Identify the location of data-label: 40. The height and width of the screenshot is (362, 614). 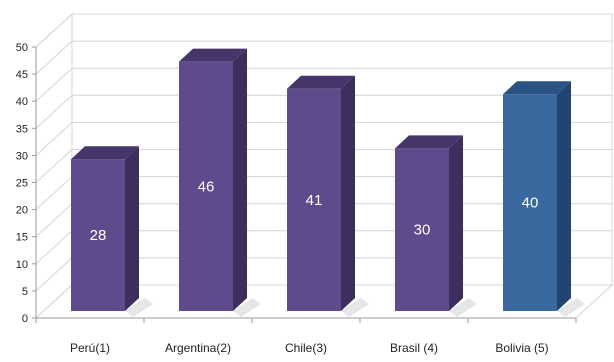
(530, 203).